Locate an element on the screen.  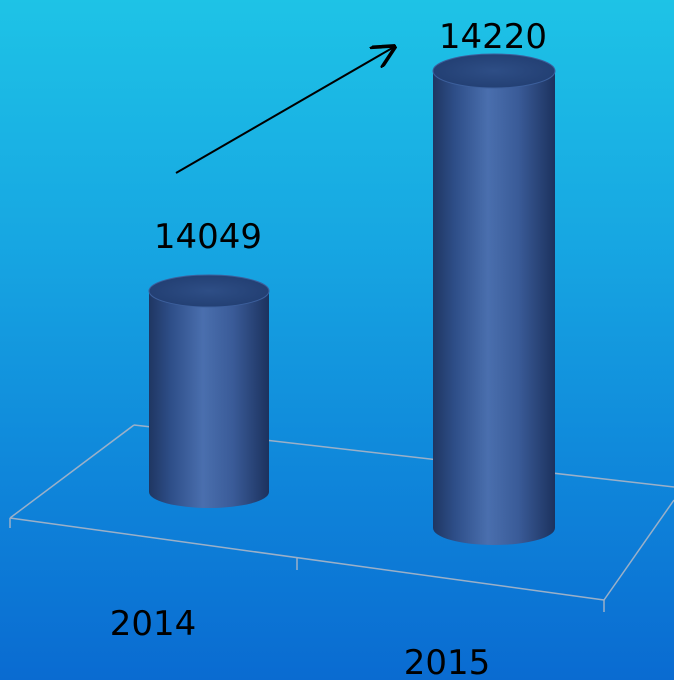
bar-top-2014 is located at coordinates (209, 291).